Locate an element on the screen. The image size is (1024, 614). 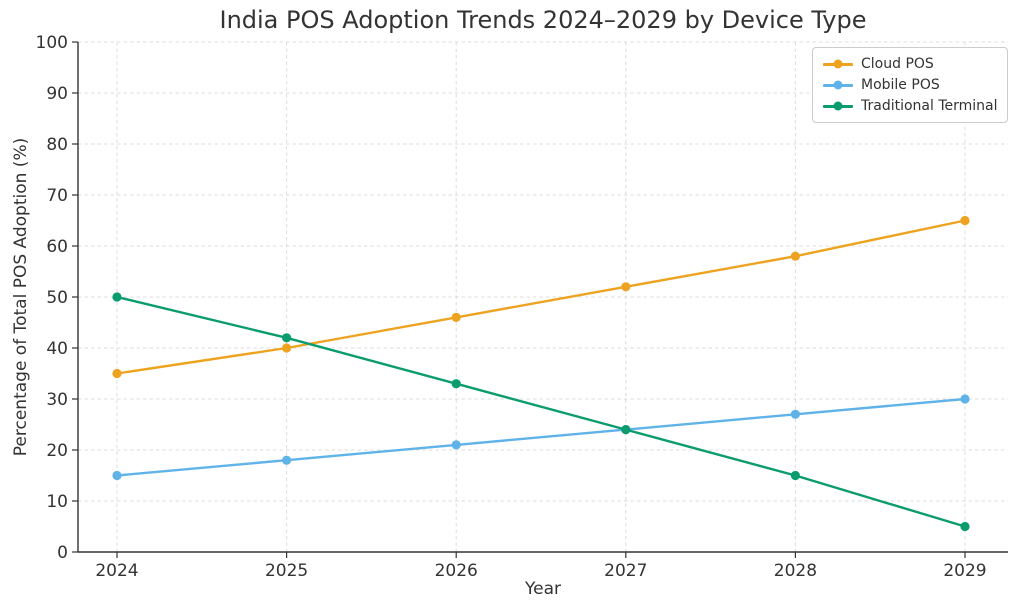
legend-item-mobile-pos: Mobile POS is located at coordinates (910, 85).